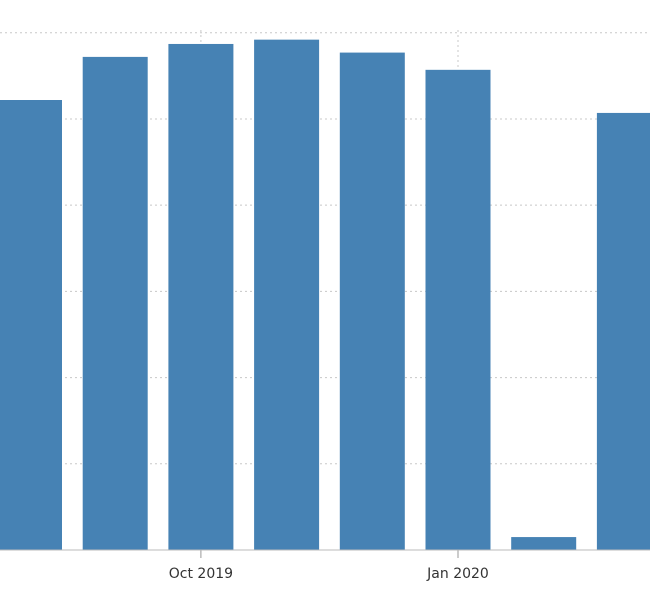 Image resolution: width=650 pixels, height=600 pixels. What do you see at coordinates (457, 574) in the screenshot?
I see `x-tick-label: Jan 2020` at bounding box center [457, 574].